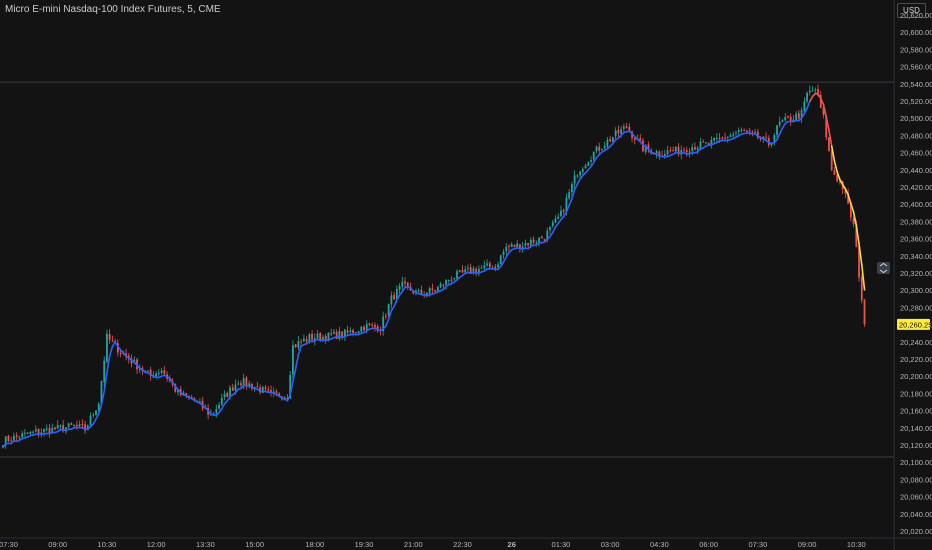  Describe the element at coordinates (57, 544) in the screenshot. I see `time-tick-label: 09:00` at that location.